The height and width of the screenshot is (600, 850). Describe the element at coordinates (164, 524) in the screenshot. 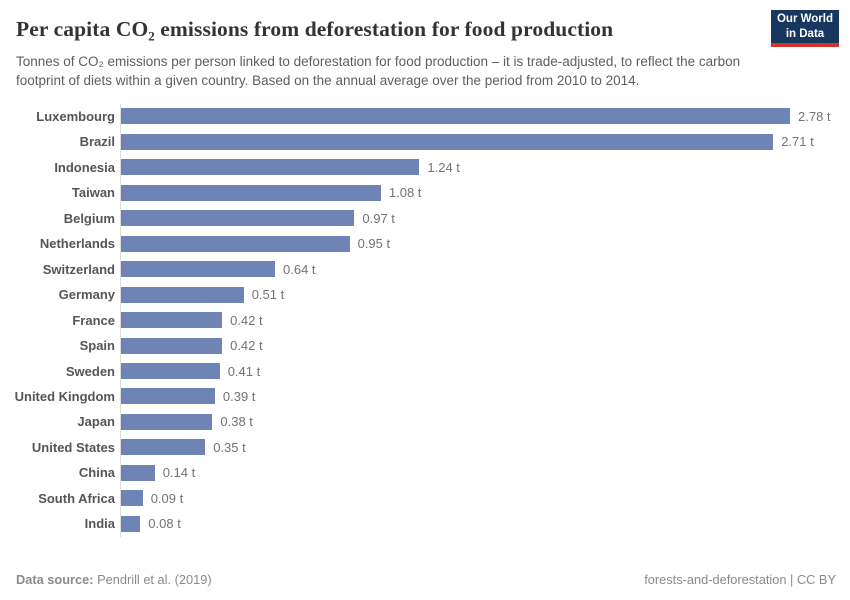

I see `value-label: 0.08 t` at that location.